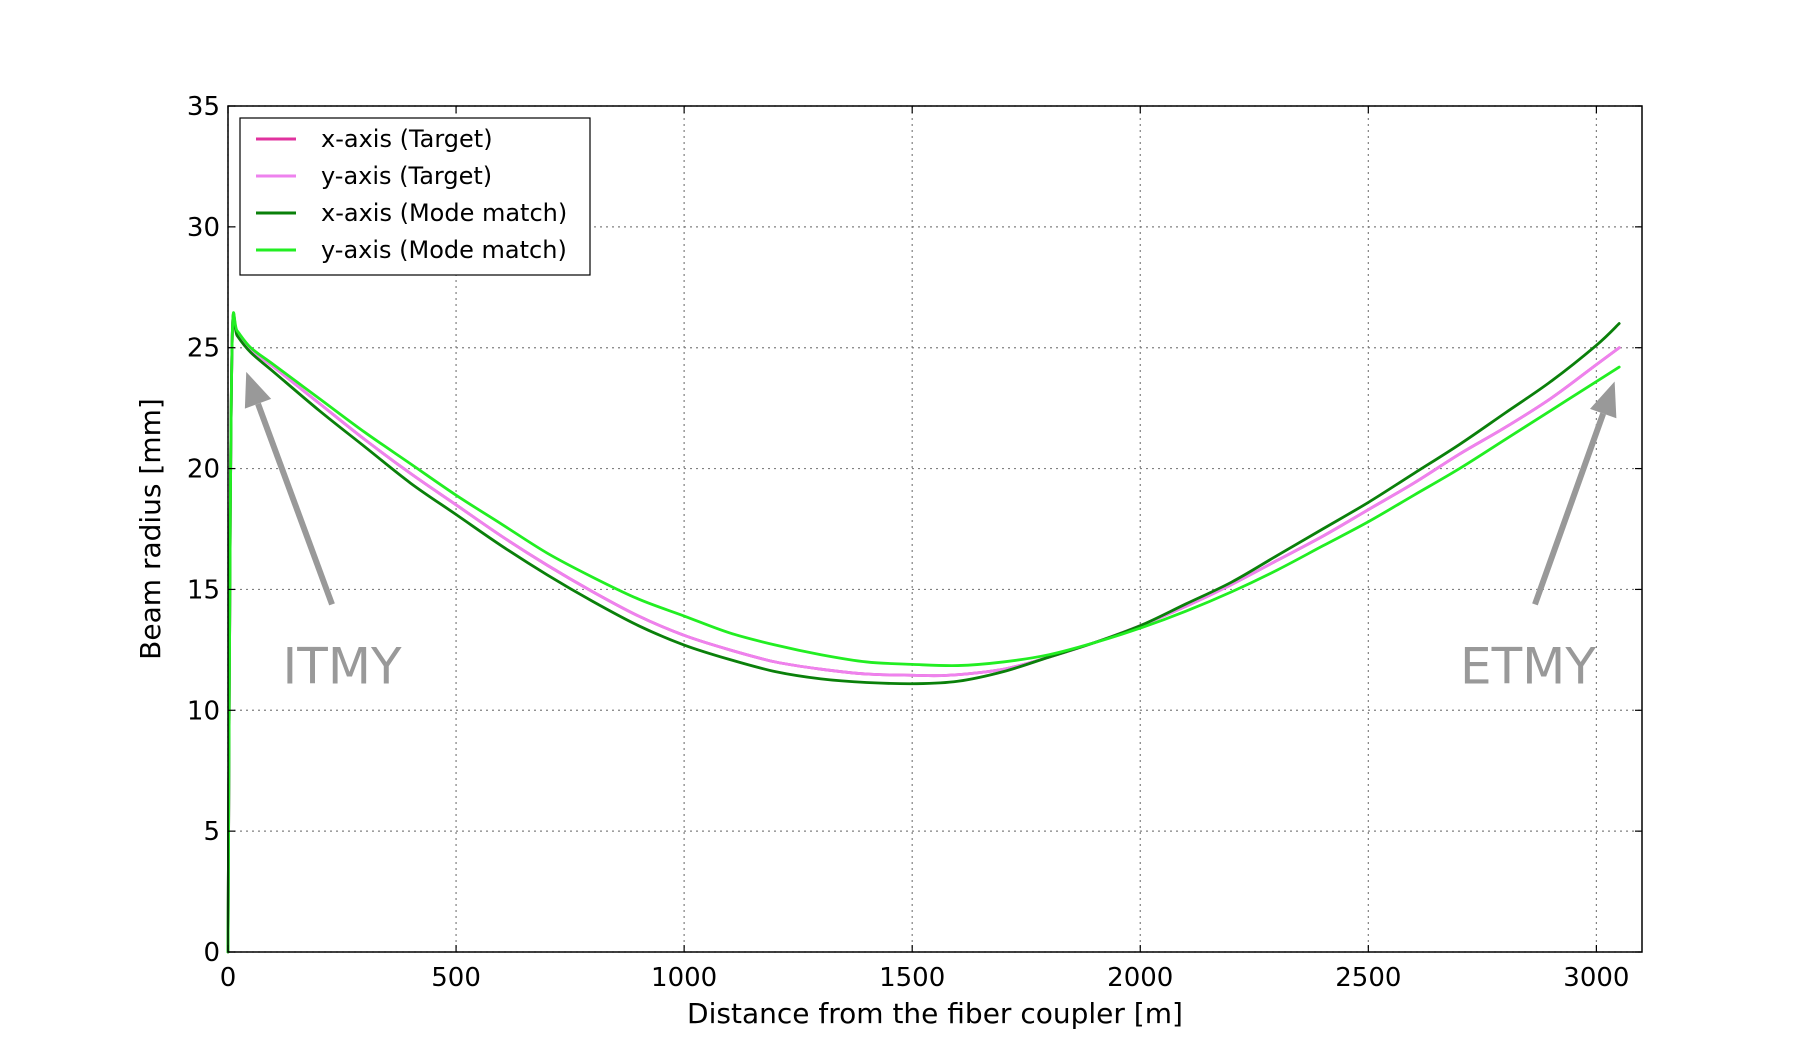 This screenshot has height=1050, width=1800. What do you see at coordinates (203, 470) in the screenshot?
I see `y-tick-label: 20` at bounding box center [203, 470].